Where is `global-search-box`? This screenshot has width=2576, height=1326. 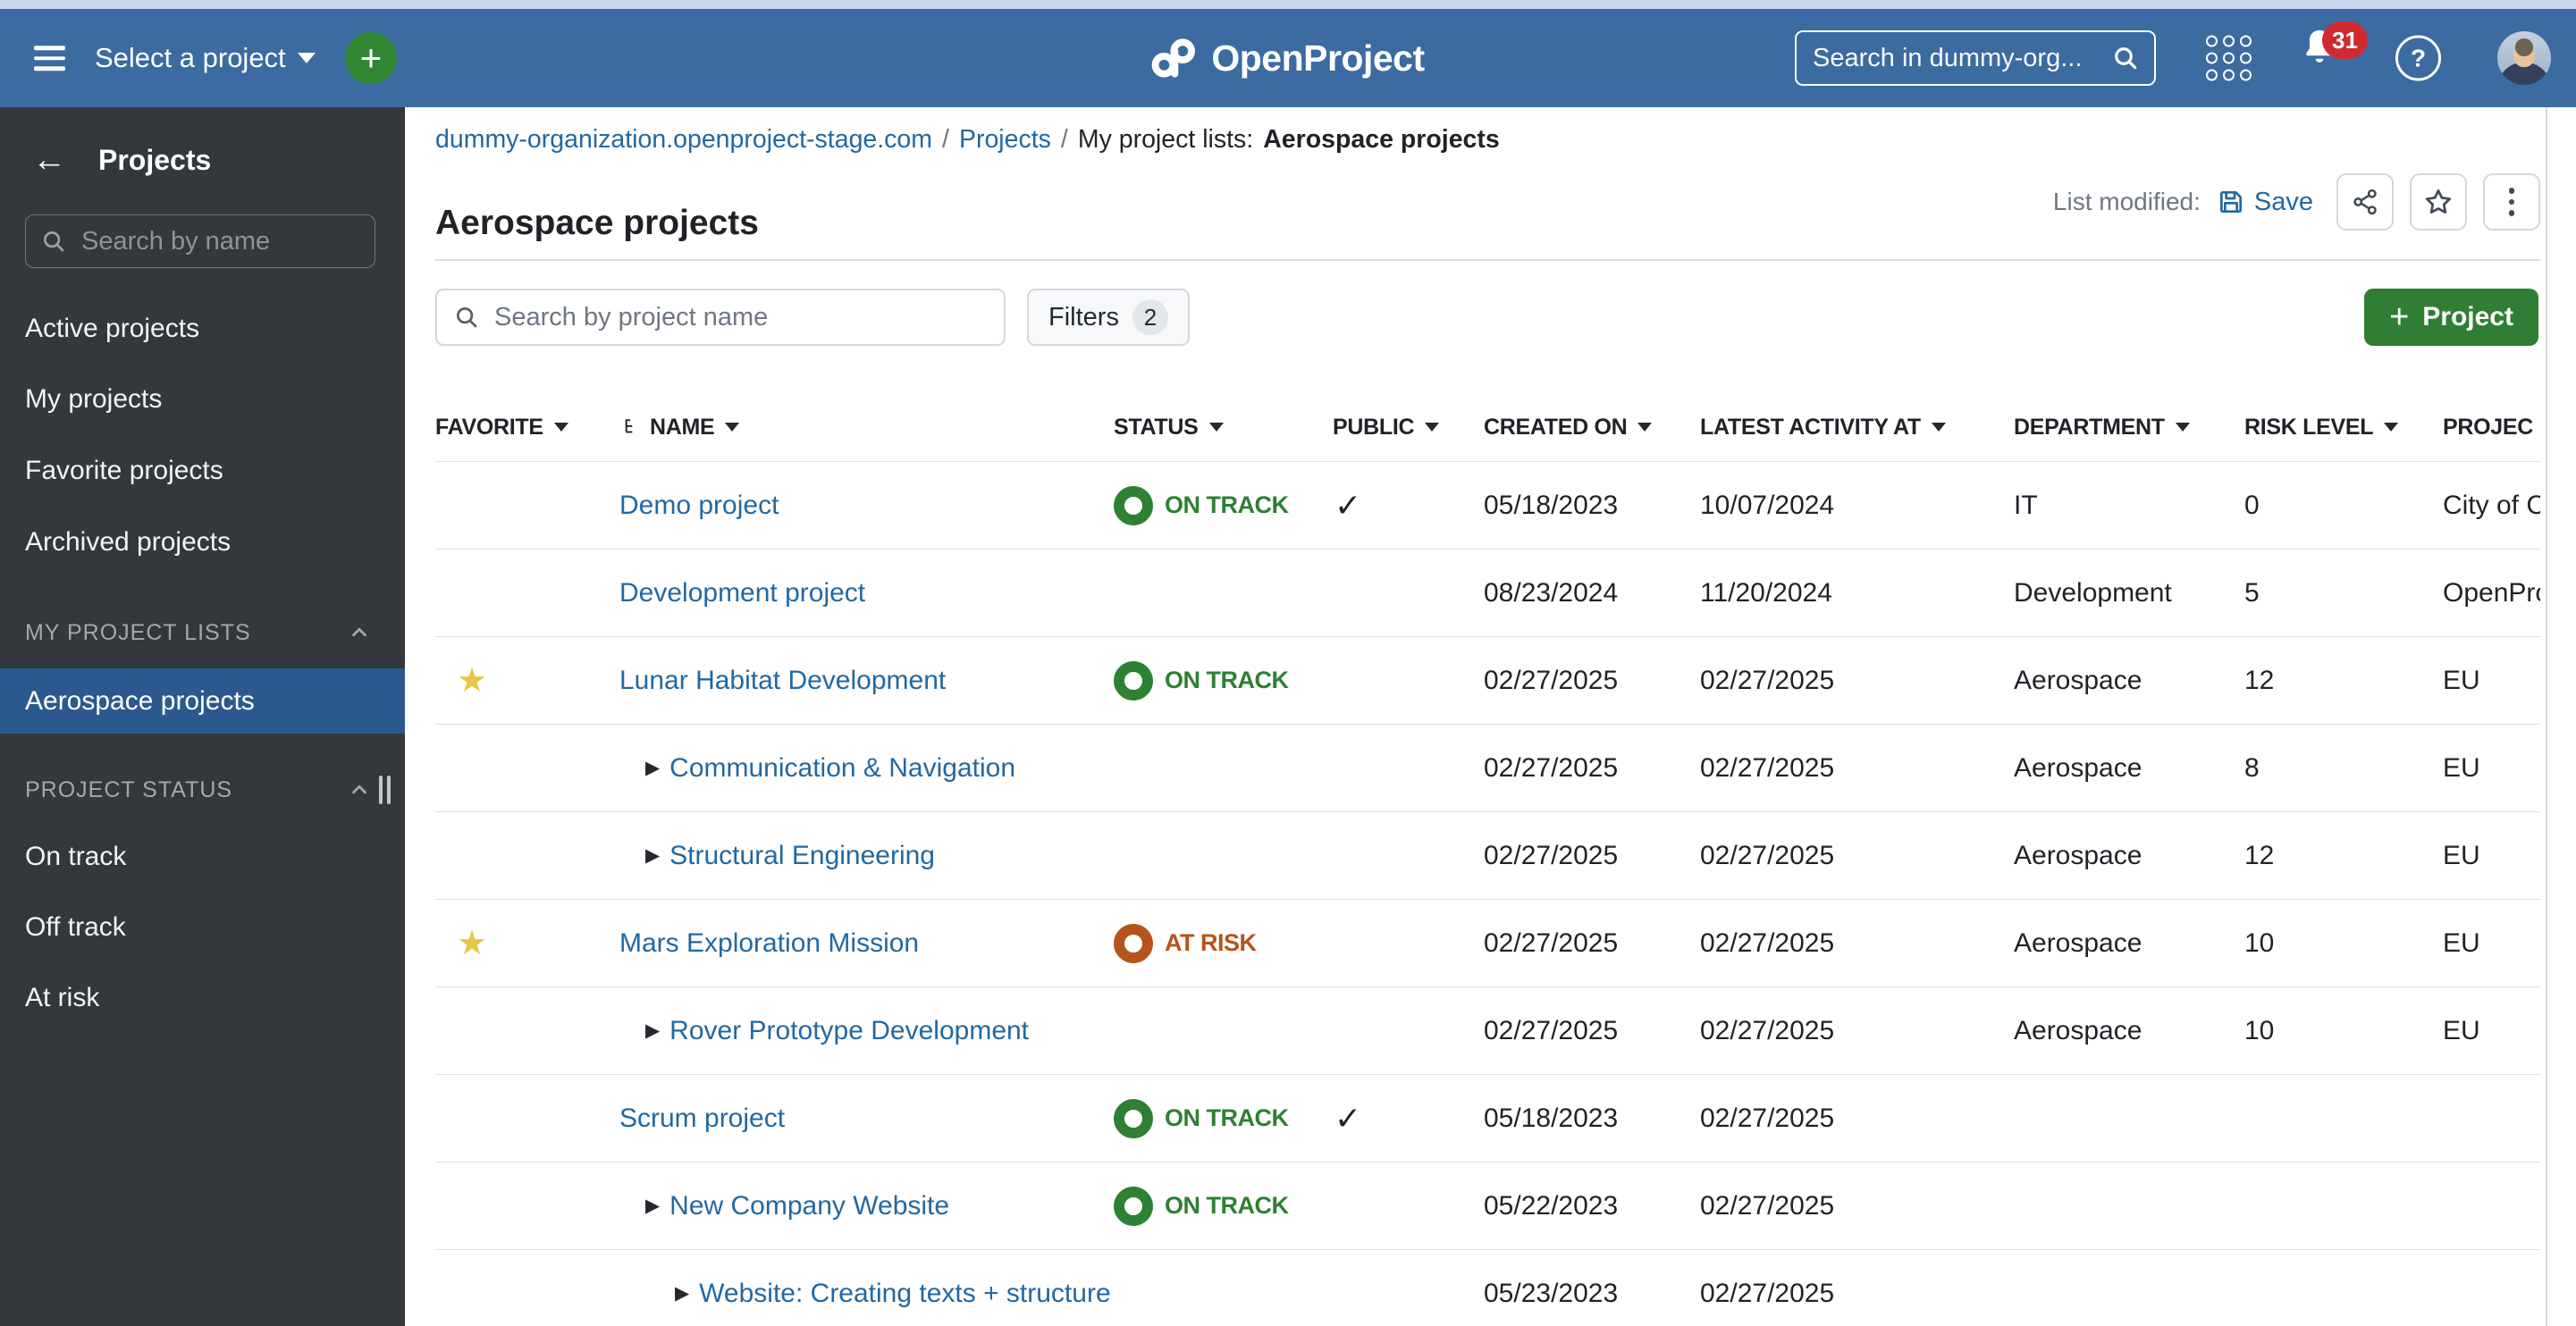 global-search-box is located at coordinates (1976, 58).